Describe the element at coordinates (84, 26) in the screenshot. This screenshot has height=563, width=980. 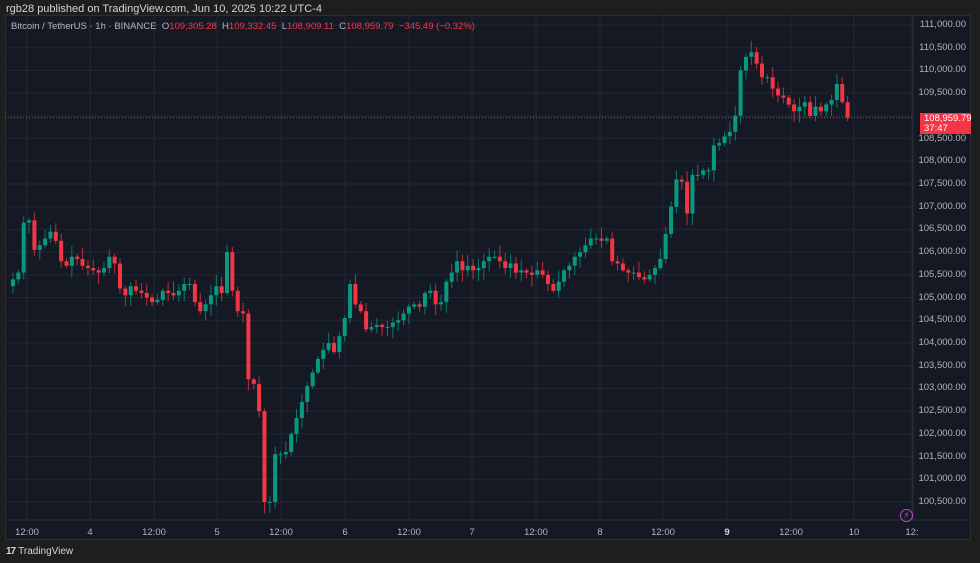
I see `symbol-label: Bitcoin / TetherUS · 1h · BINANCE` at that location.